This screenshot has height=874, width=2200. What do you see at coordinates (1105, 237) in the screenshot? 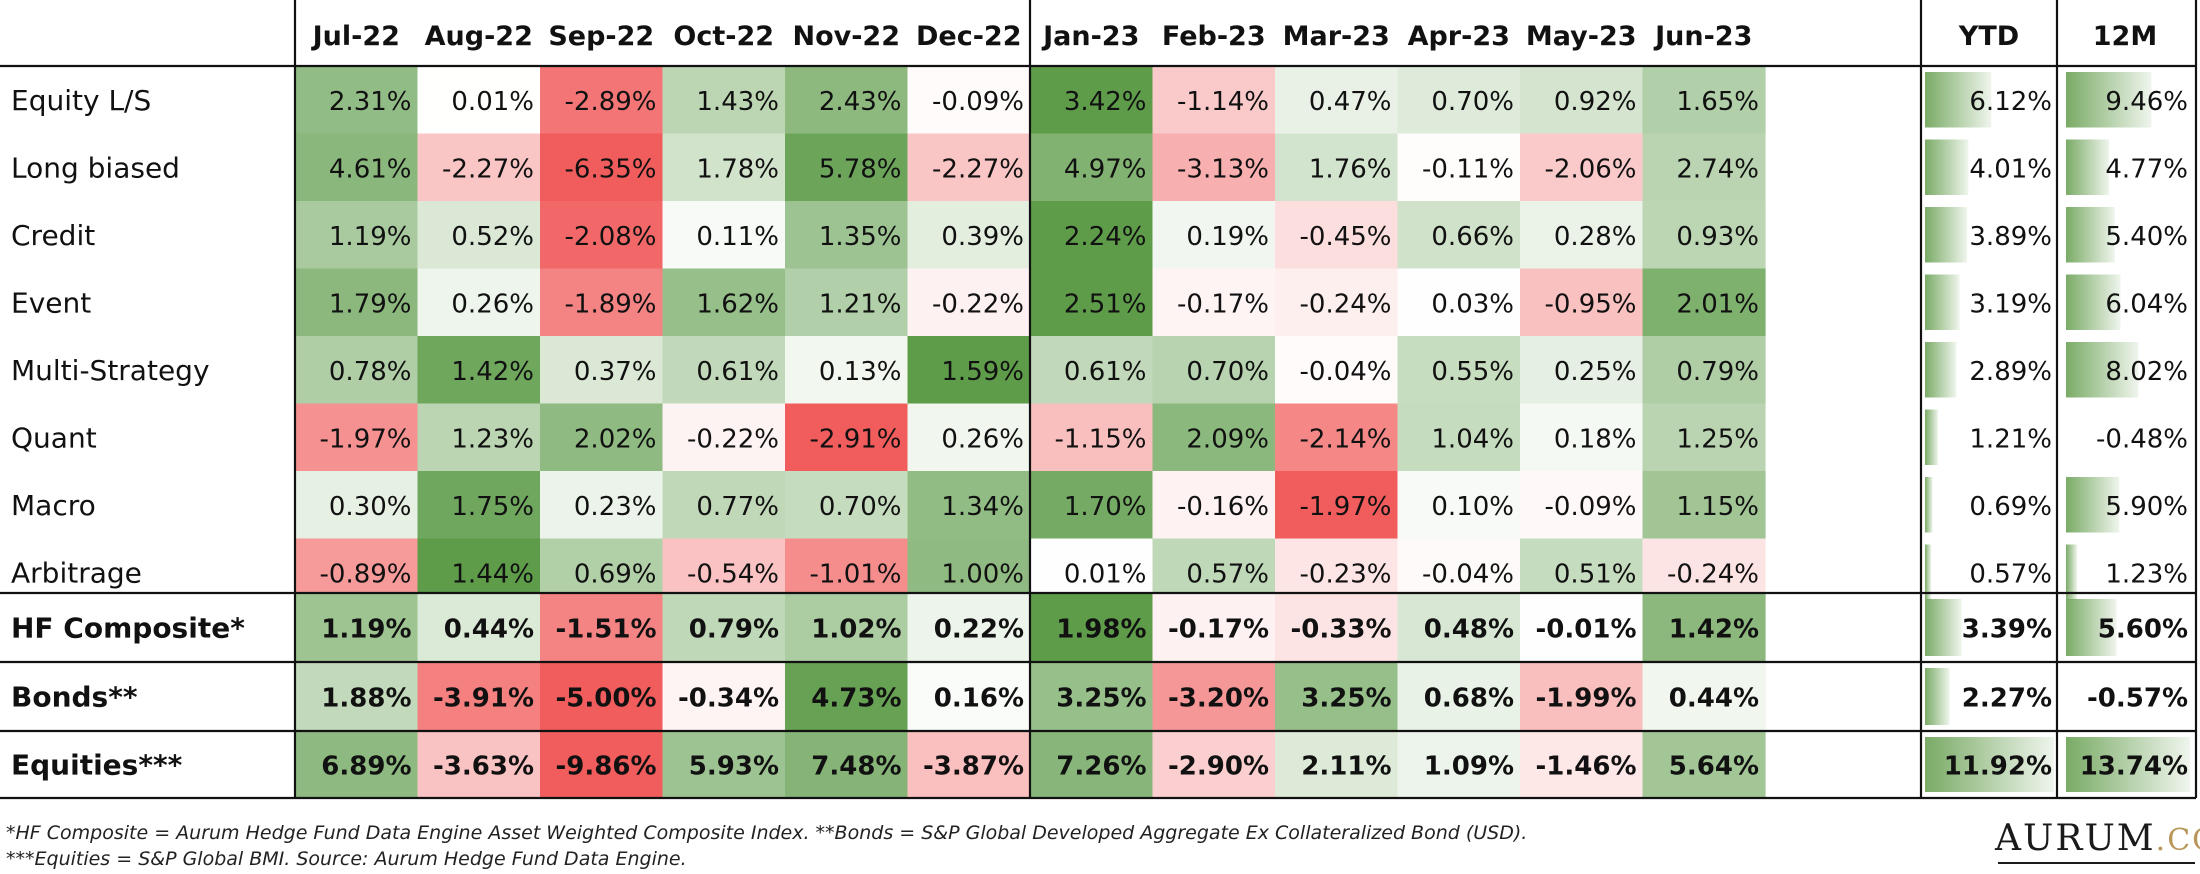
I see `heatmap-cell-label: 2.24%` at bounding box center [1105, 237].